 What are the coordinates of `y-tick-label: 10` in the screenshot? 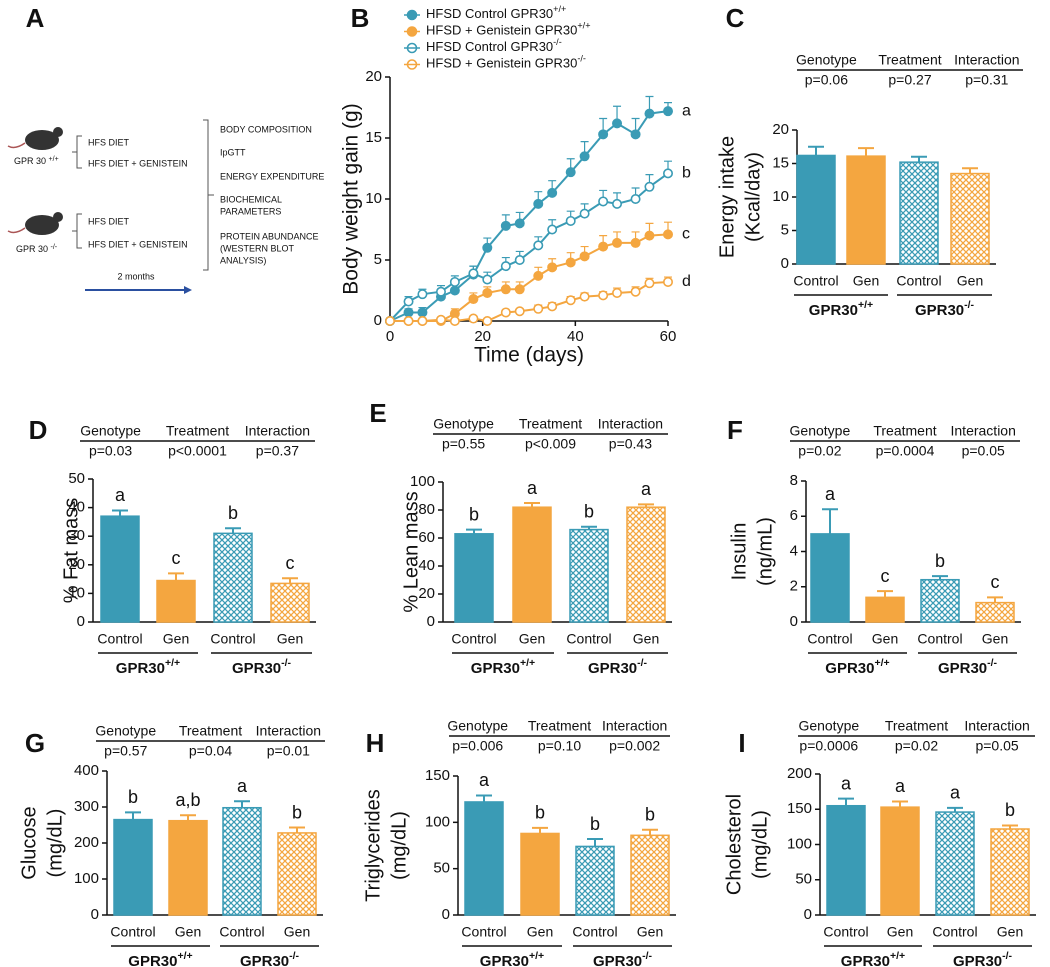 It's located at (76, 592).